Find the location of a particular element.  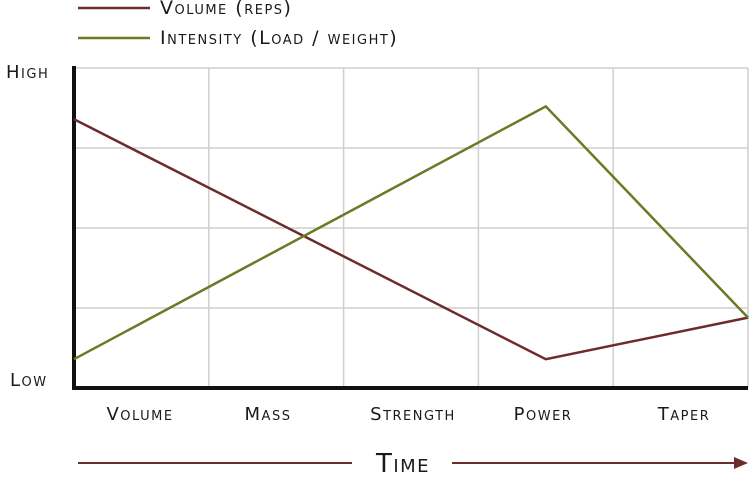

time-arrow-head is located at coordinates (741, 463).